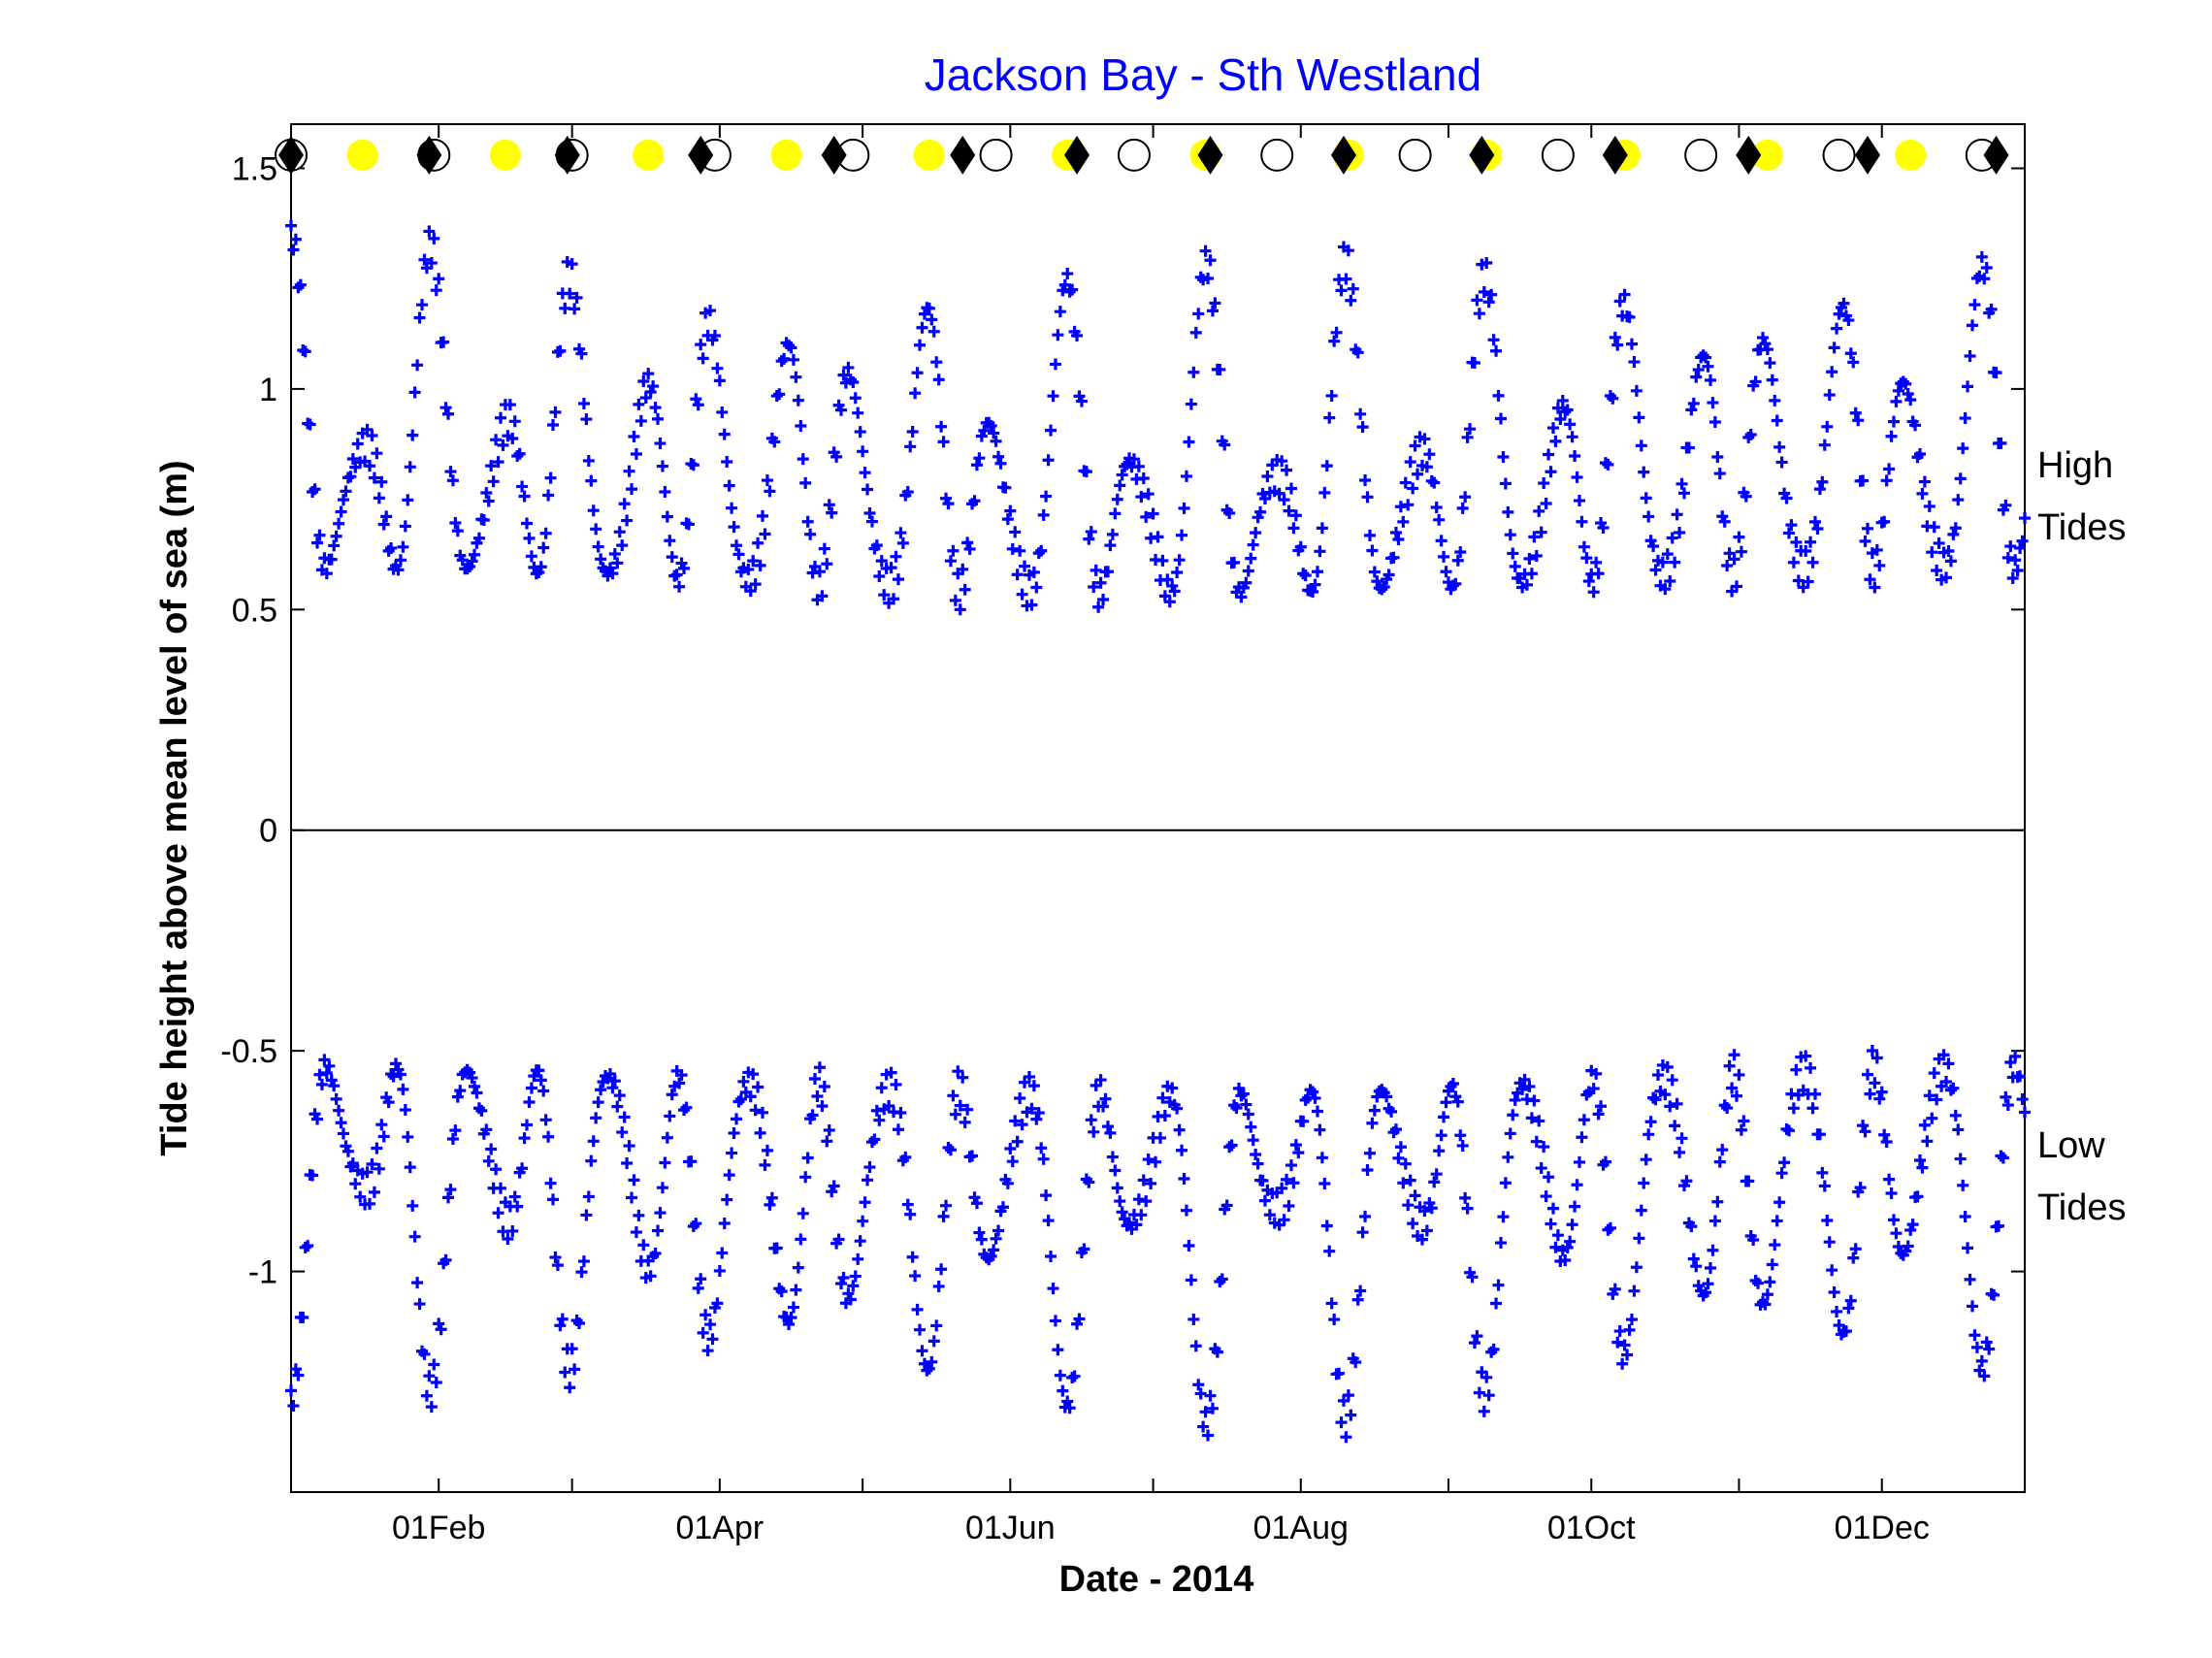  I want to click on x-axis-label: Date - 2014, so click(1157, 1579).